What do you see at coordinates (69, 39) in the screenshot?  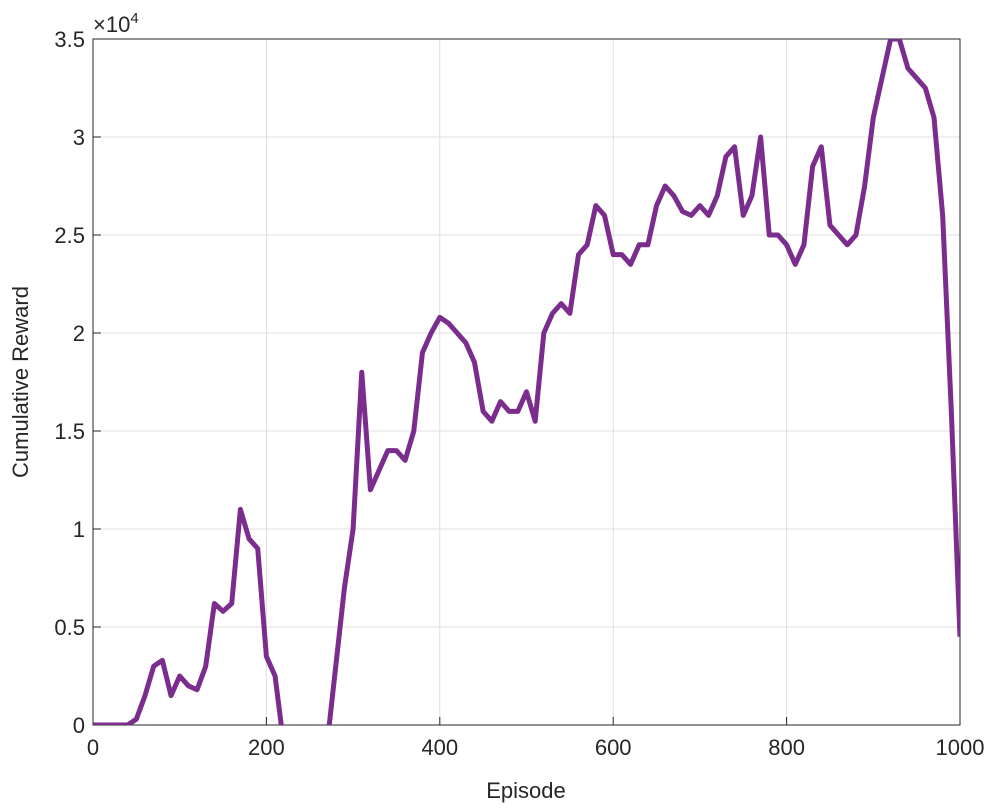 I see `y-tick-label: 3.5` at bounding box center [69, 39].